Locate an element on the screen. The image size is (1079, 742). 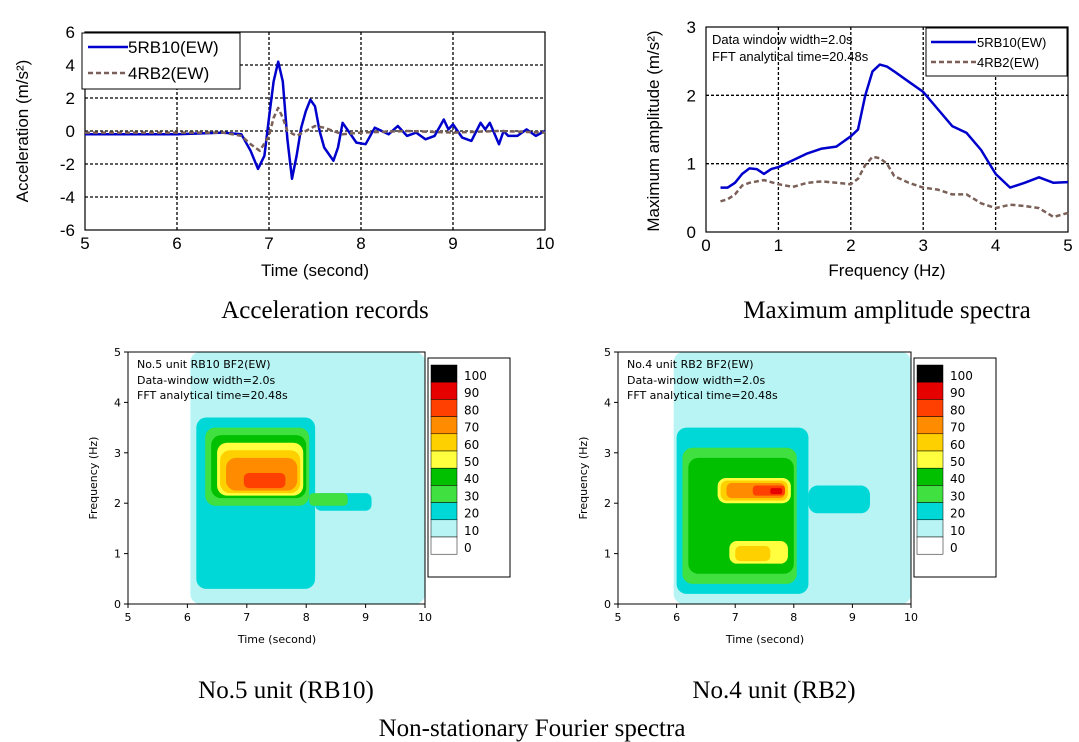
x-tick-label: 0 is located at coordinates (705, 245).